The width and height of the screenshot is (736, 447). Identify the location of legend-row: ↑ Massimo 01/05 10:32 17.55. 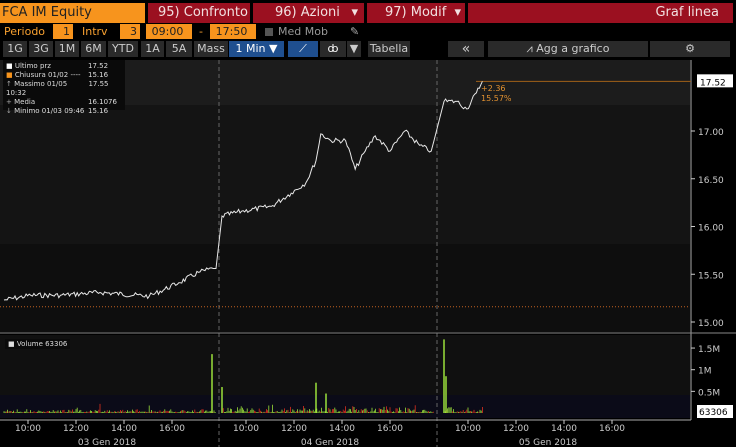
(64, 89).